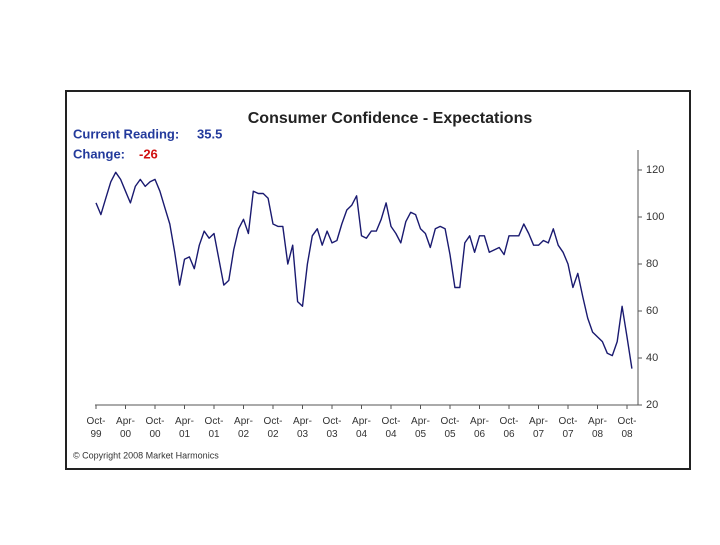 Image resolution: width=720 pixels, height=545 pixels. I want to click on x-tick-label: Apr- 04, so click(361, 428).